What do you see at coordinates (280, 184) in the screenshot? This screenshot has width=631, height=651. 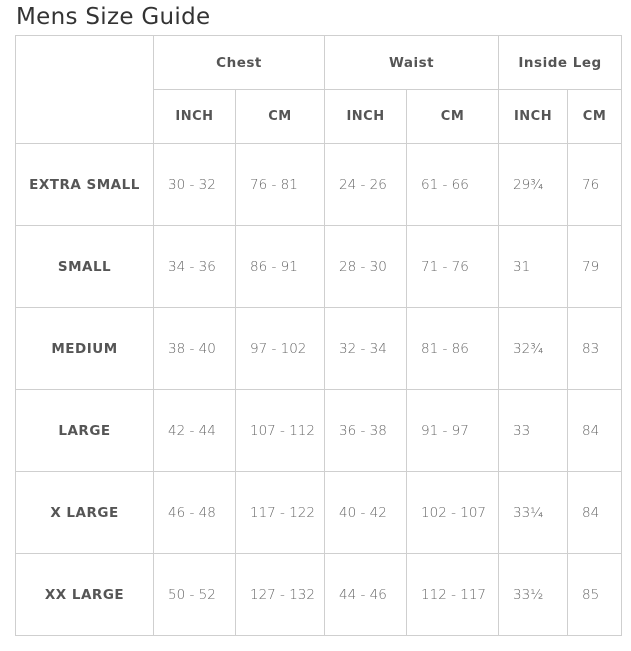 I see `size-value: 76 - 81` at bounding box center [280, 184].